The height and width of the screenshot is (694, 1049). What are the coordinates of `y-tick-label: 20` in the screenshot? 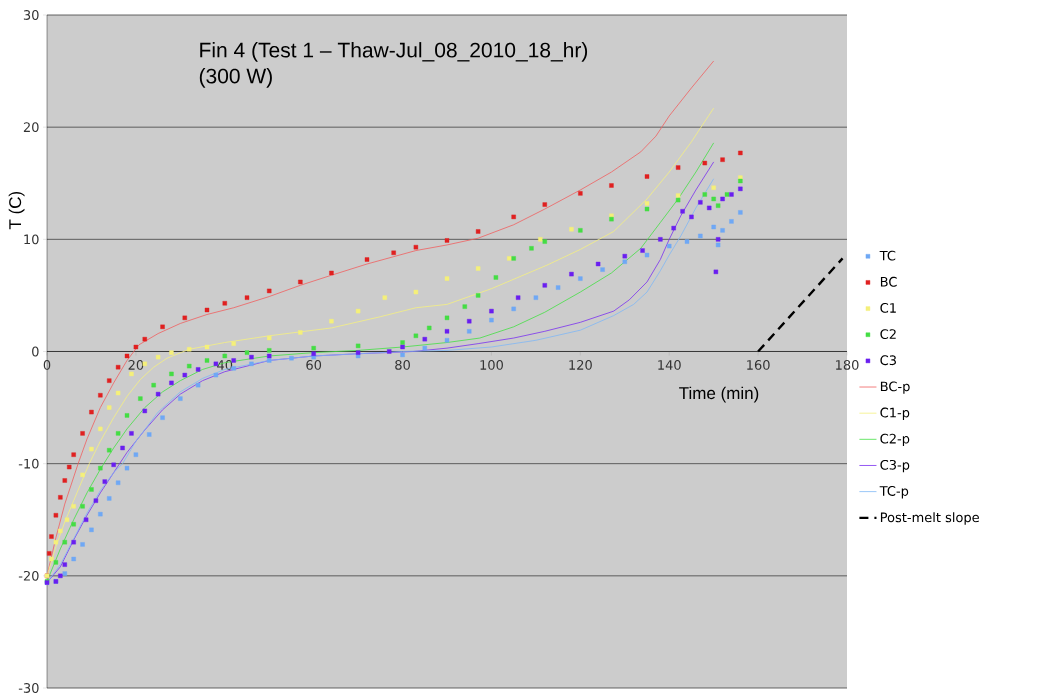 It's located at (31, 127).